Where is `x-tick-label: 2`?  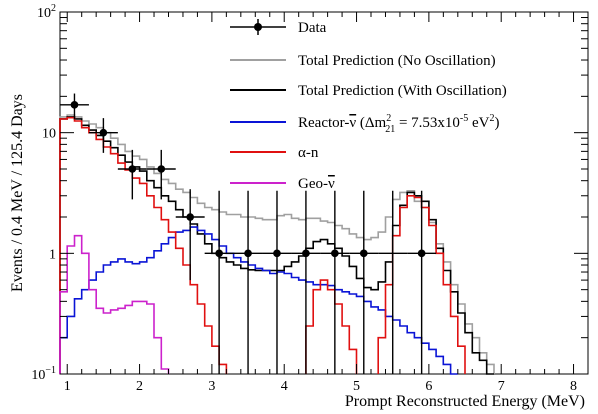 x-tick-label: 2 is located at coordinates (139, 386).